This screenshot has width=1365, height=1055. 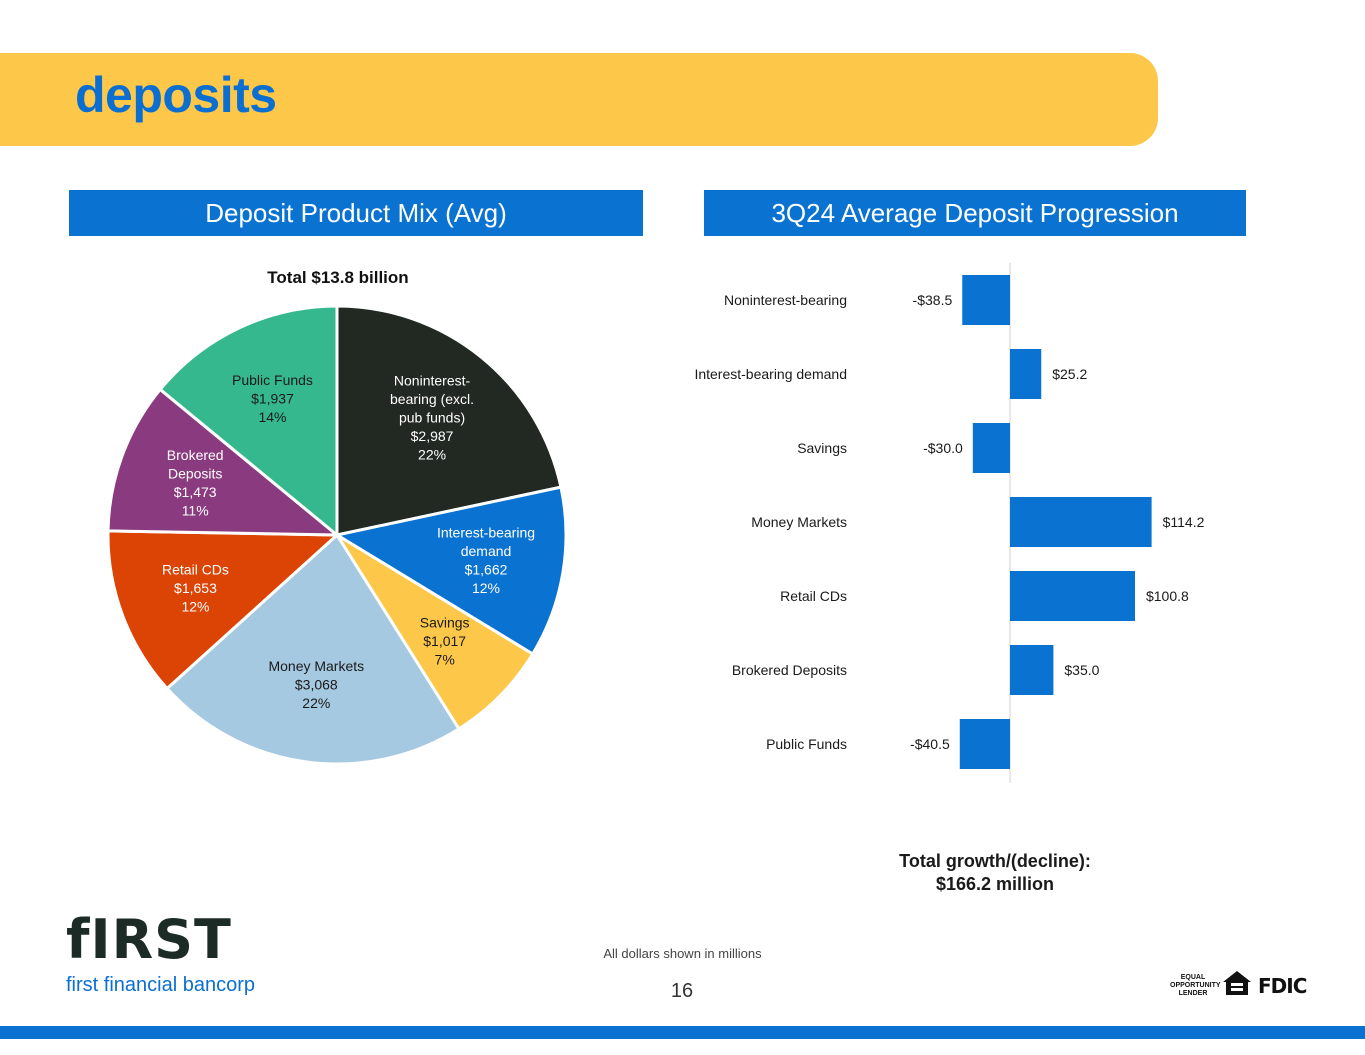 I want to click on total-growth: Total growth/(decline): $166.2 million, so click(x=995, y=873).